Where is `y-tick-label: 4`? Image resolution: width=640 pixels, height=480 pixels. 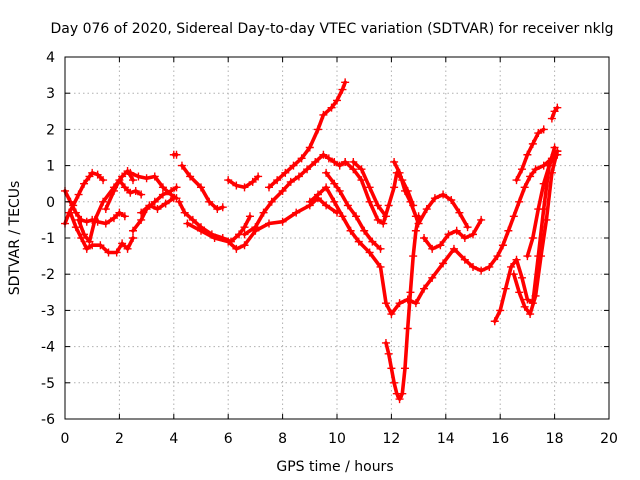
y-tick-label: 4 is located at coordinates (50, 58).